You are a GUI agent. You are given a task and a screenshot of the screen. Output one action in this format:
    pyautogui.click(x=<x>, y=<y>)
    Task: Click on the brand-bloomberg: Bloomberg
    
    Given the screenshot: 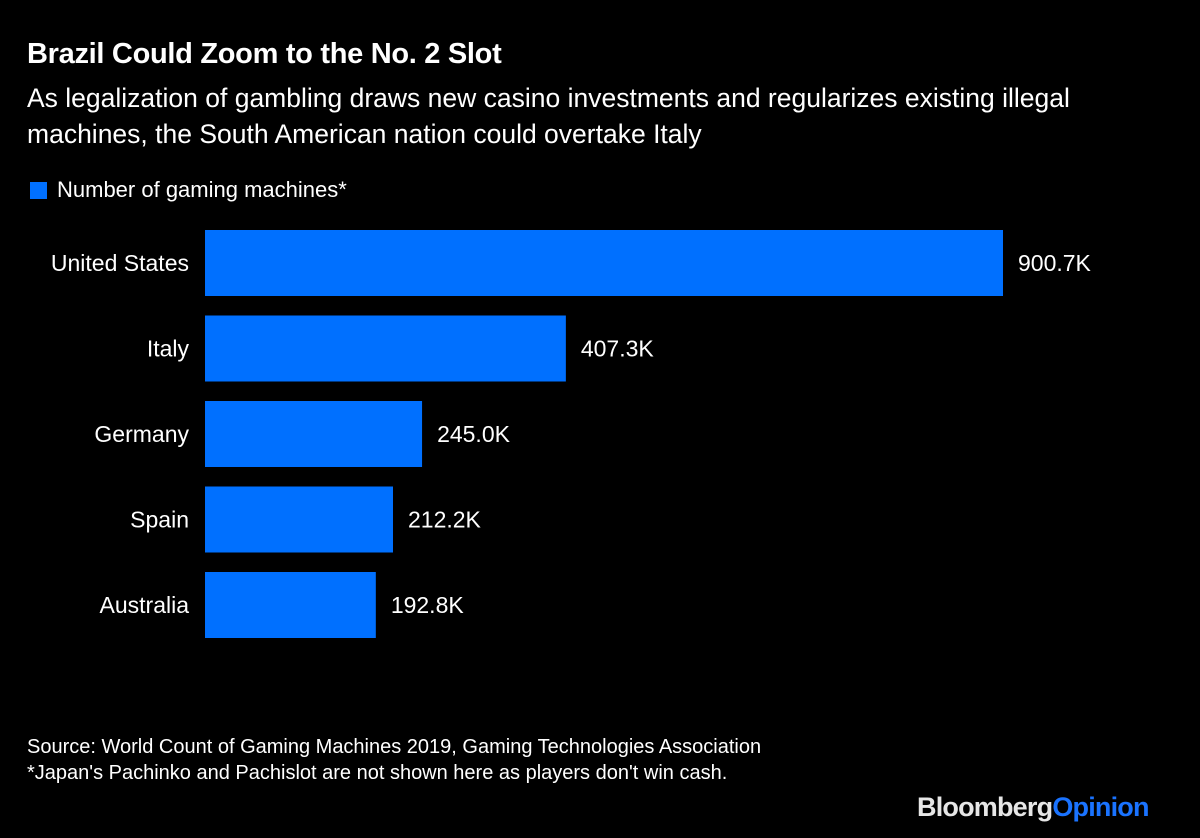 What is the action you would take?
    pyautogui.click(x=985, y=807)
    